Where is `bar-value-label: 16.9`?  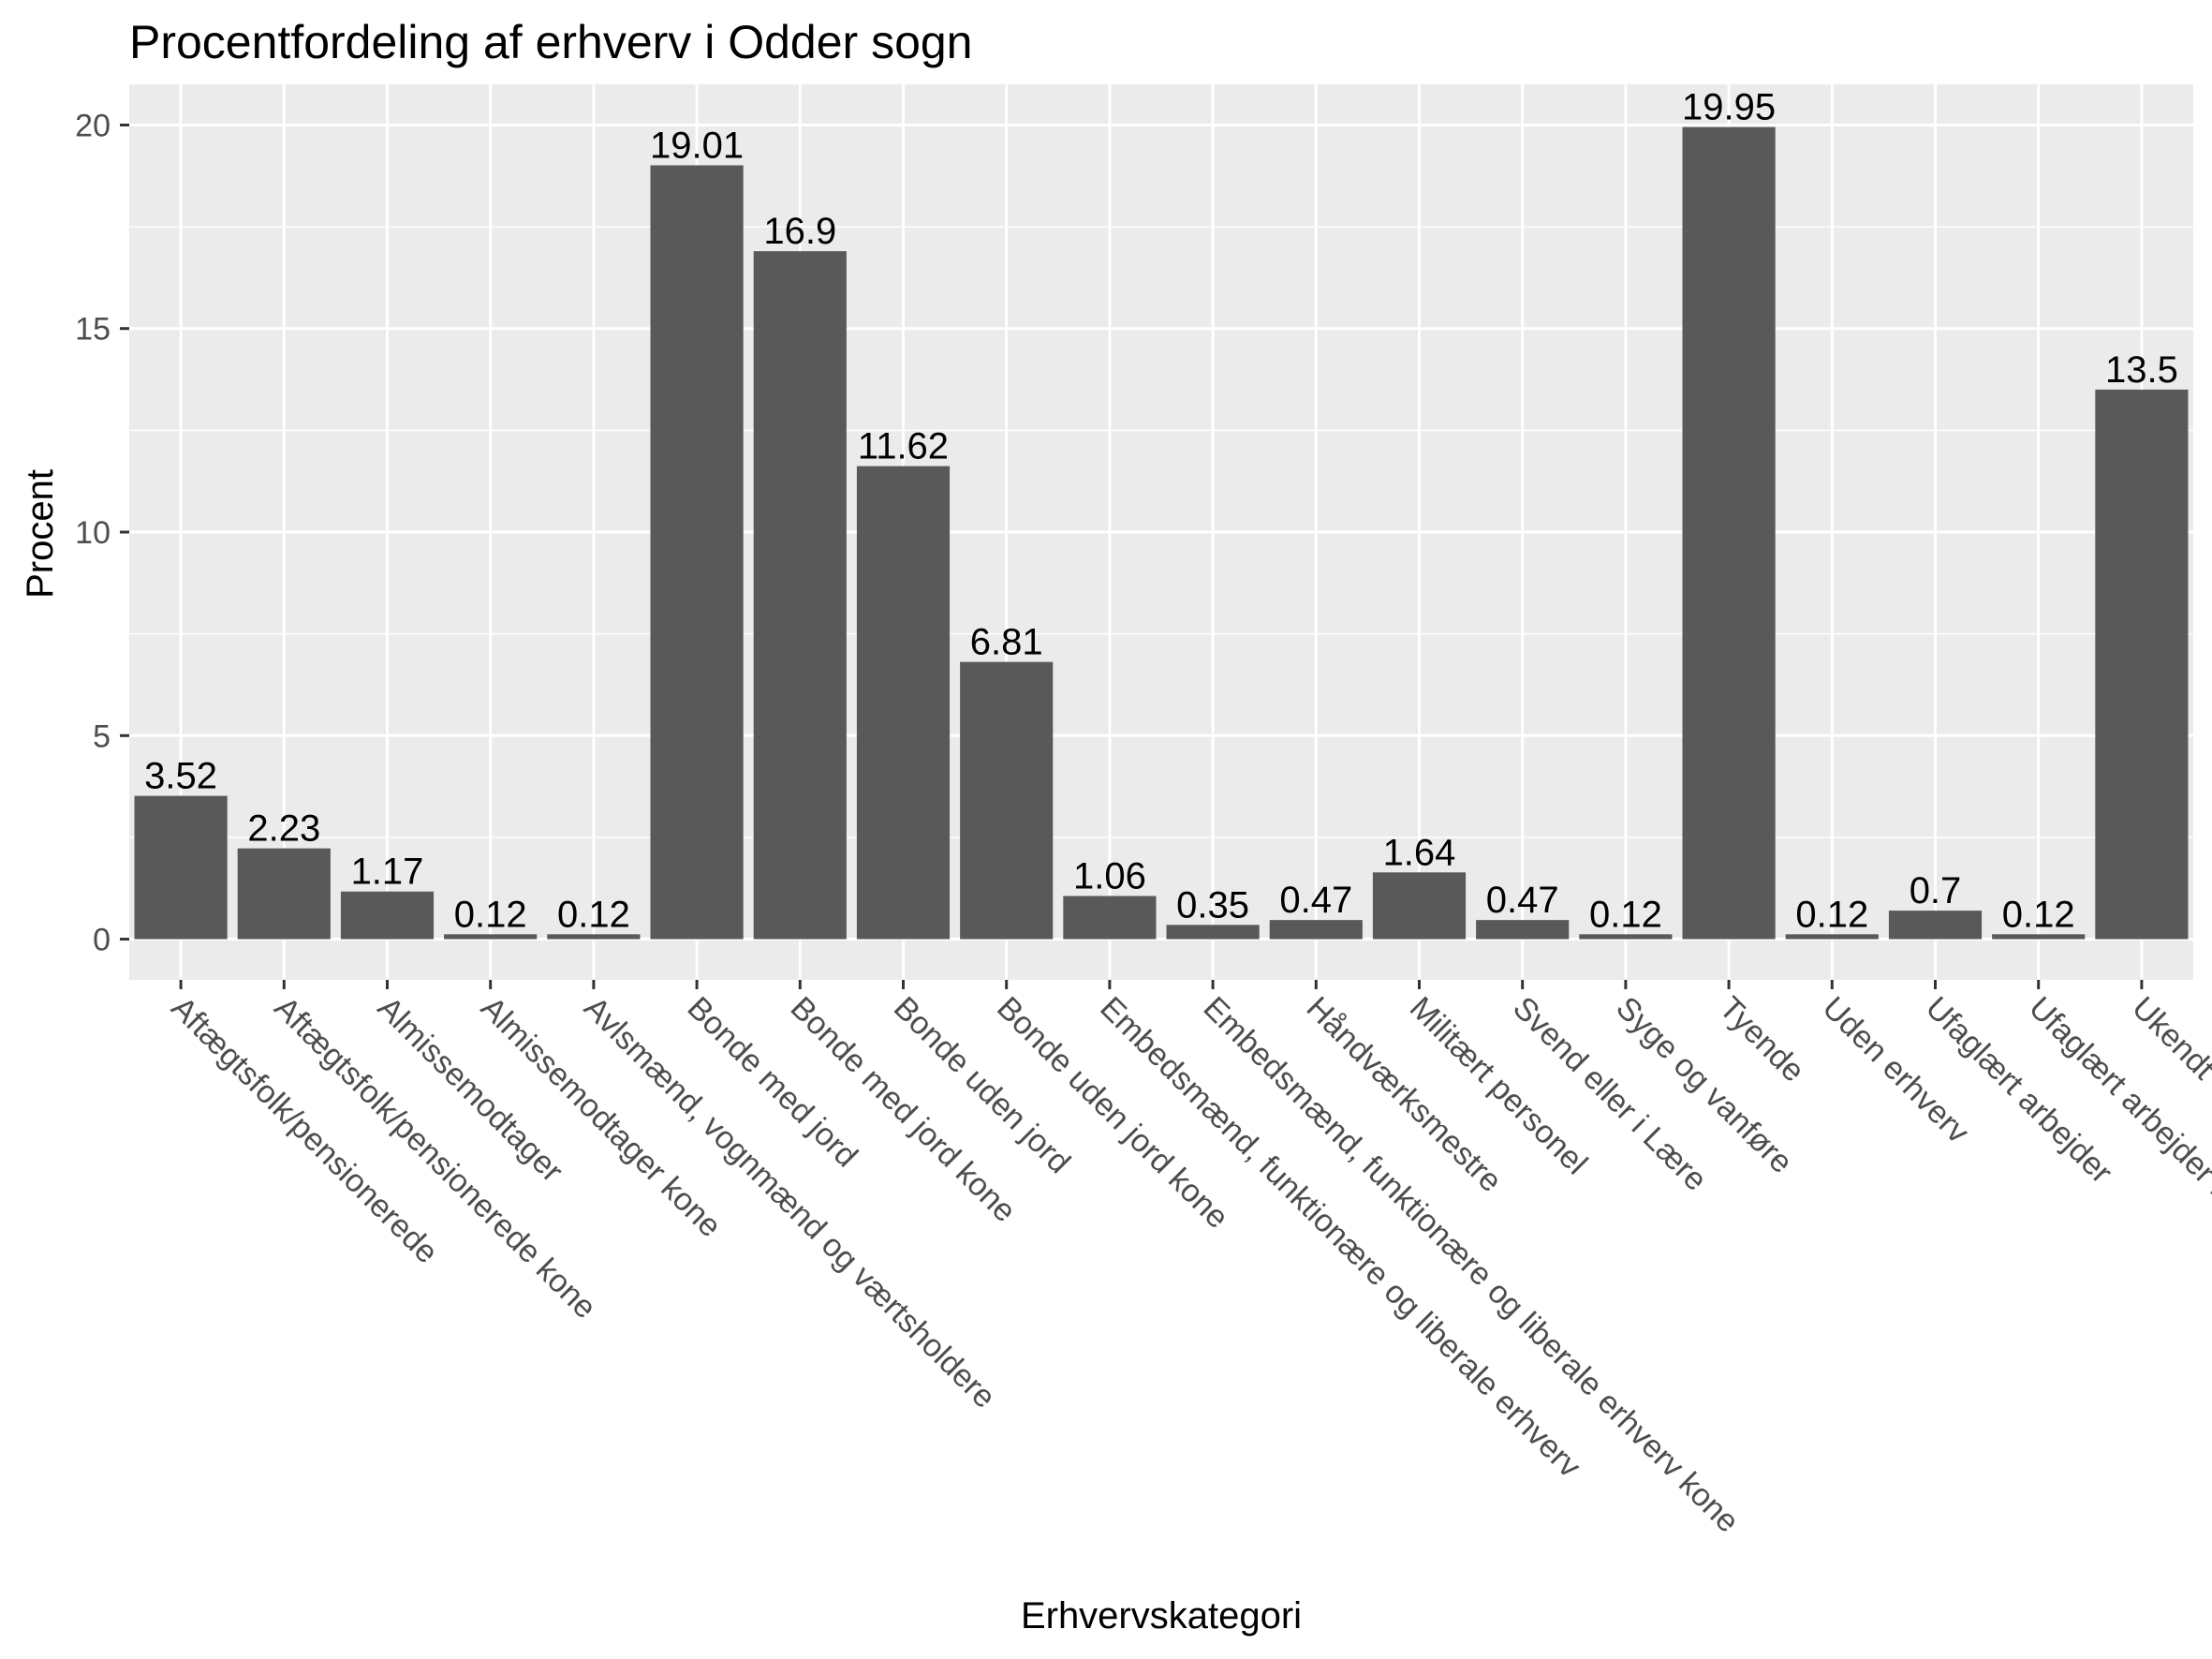
bar-value-label: 16.9 is located at coordinates (799, 231).